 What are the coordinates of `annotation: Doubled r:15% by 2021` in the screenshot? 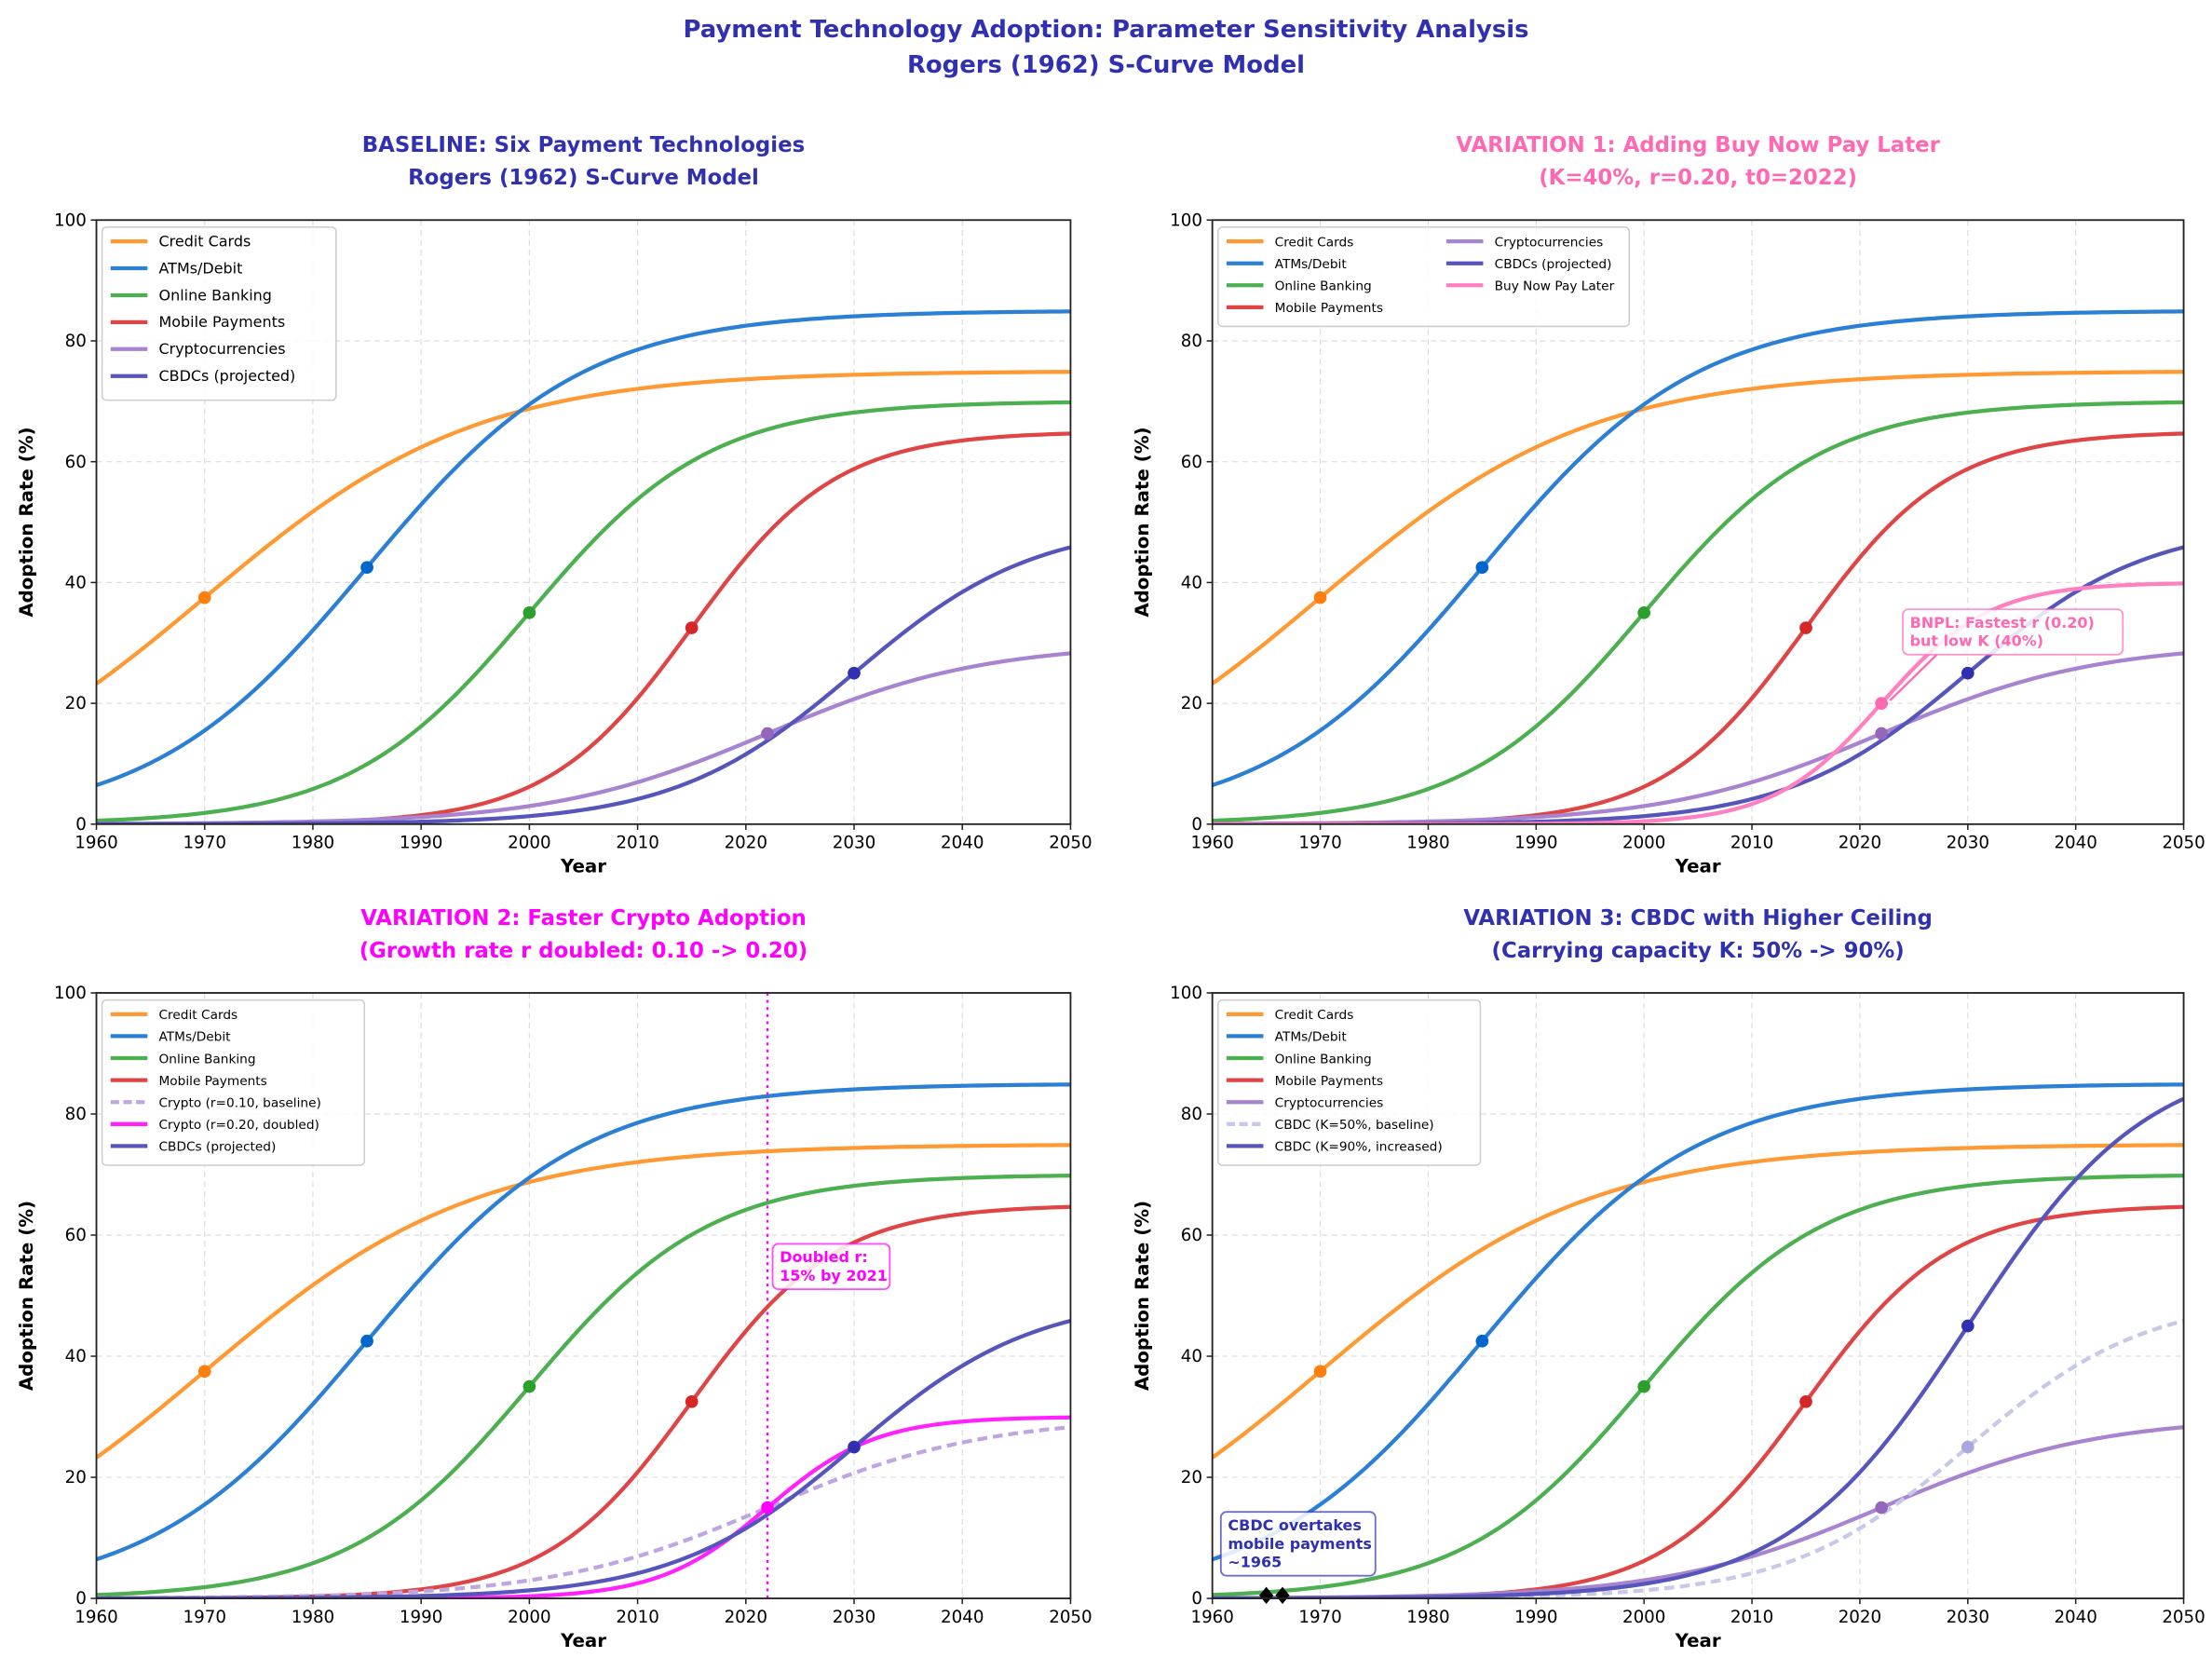 It's located at (831, 1267).